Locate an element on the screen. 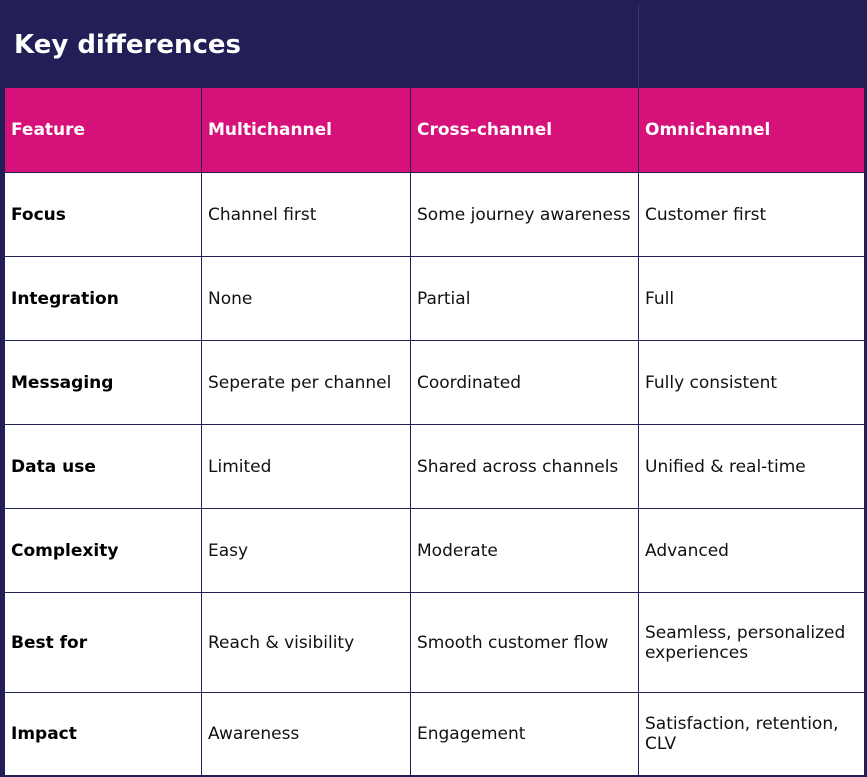 This screenshot has width=867, height=777. cell-omnichannel: Unified & real-time is located at coordinates (751, 466).